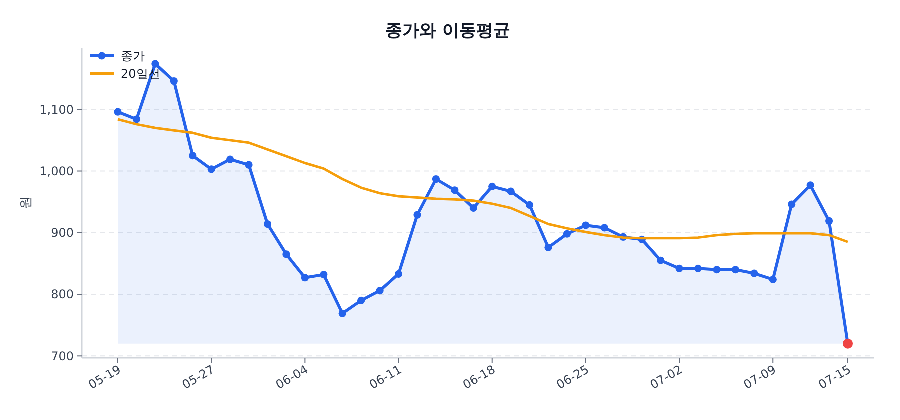 This screenshot has width=900, height=420. What do you see at coordinates (448, 31) in the screenshot?
I see `chart-title: 종가와 이동평균` at bounding box center [448, 31].